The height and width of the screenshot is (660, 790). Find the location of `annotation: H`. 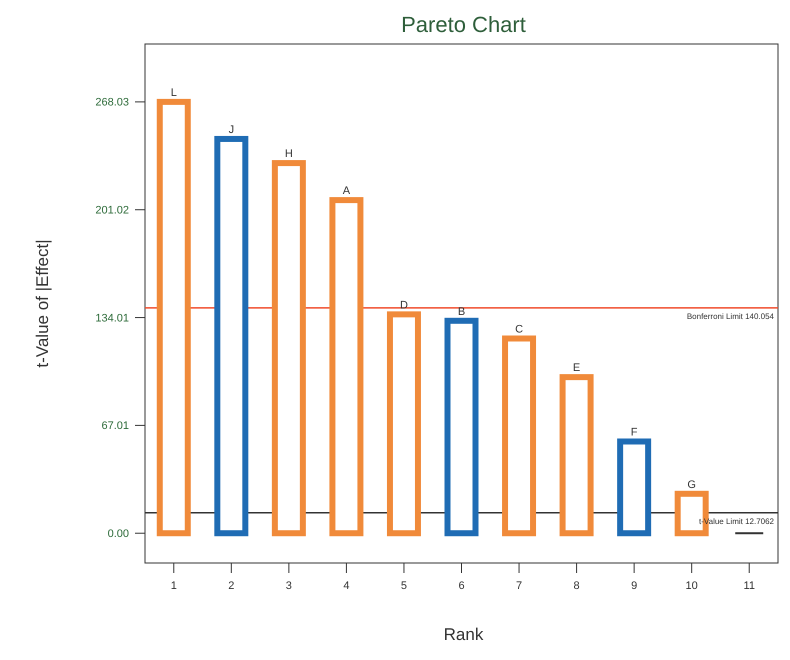

annotation: H is located at coordinates (288, 154).